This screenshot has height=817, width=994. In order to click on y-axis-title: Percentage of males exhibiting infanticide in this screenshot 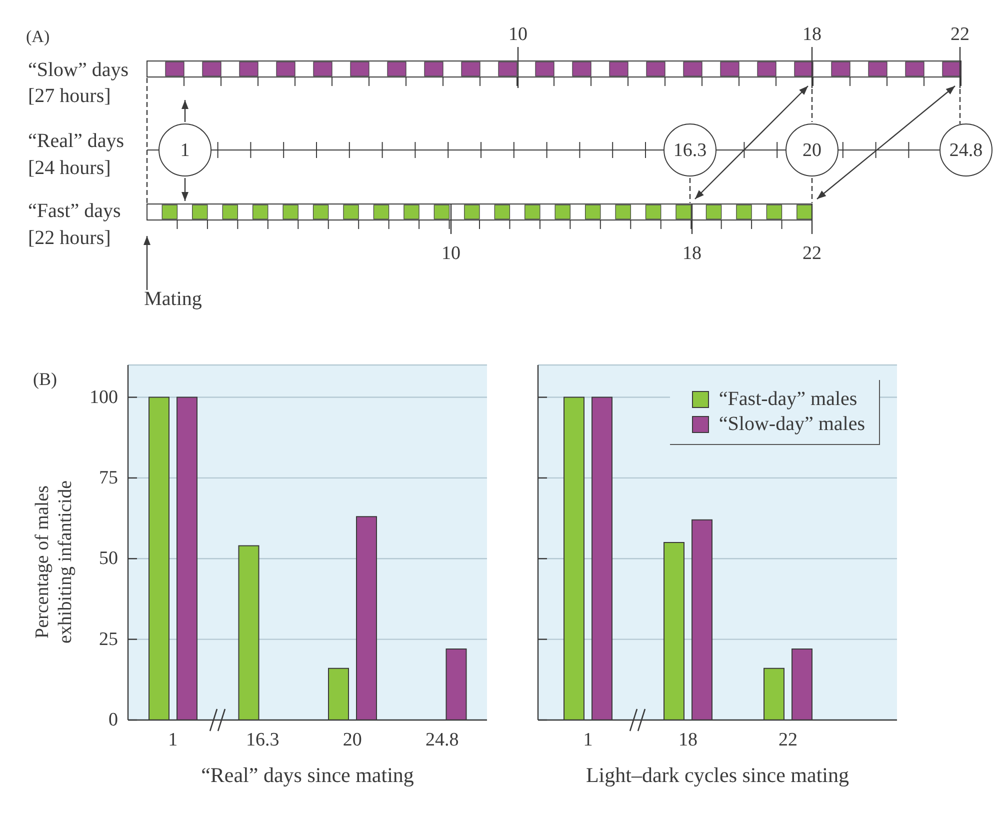, I will do `click(54, 562)`.